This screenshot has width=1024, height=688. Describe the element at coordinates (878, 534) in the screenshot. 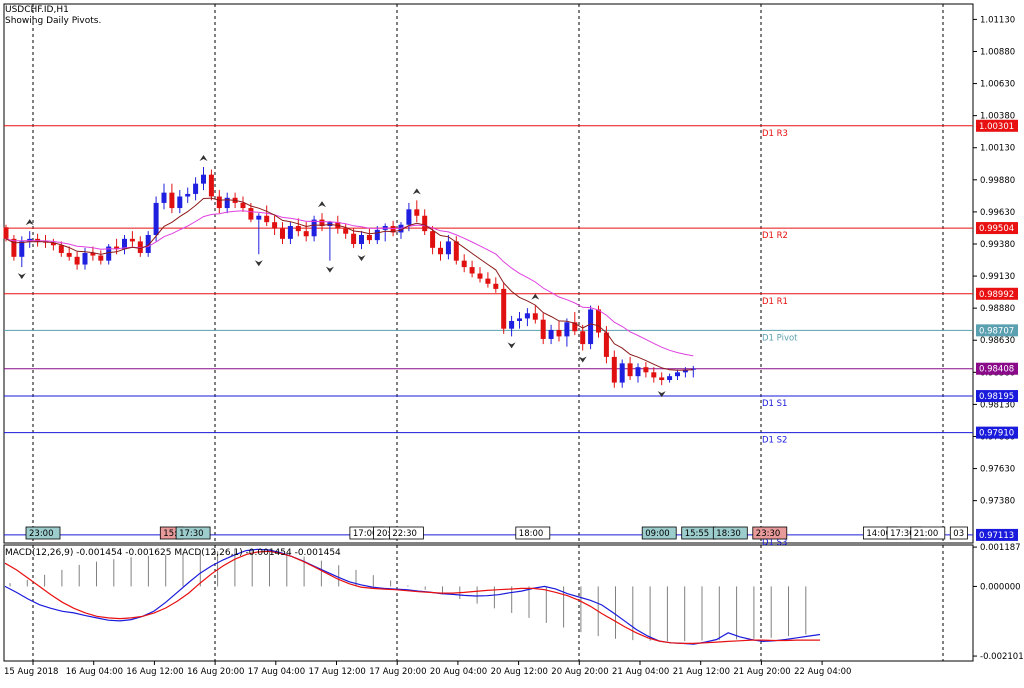

I see `time-marker-label: 14:00` at that location.